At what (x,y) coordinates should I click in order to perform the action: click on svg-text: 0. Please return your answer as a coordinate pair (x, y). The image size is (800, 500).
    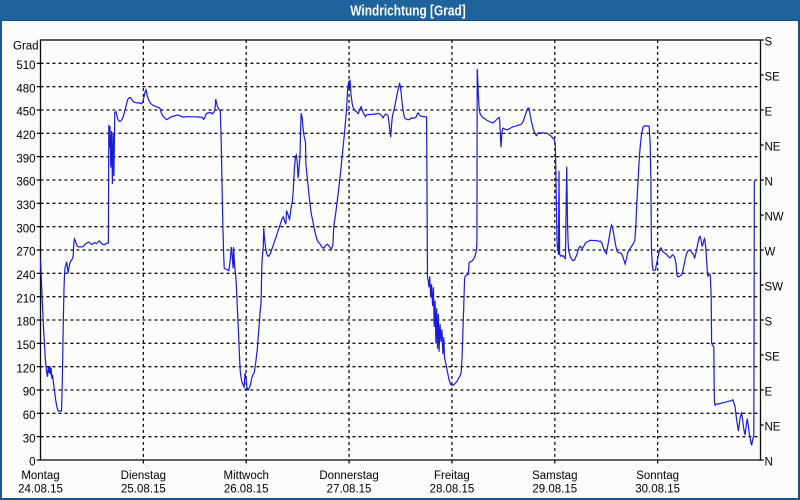
    Looking at the image, I should click on (32, 463).